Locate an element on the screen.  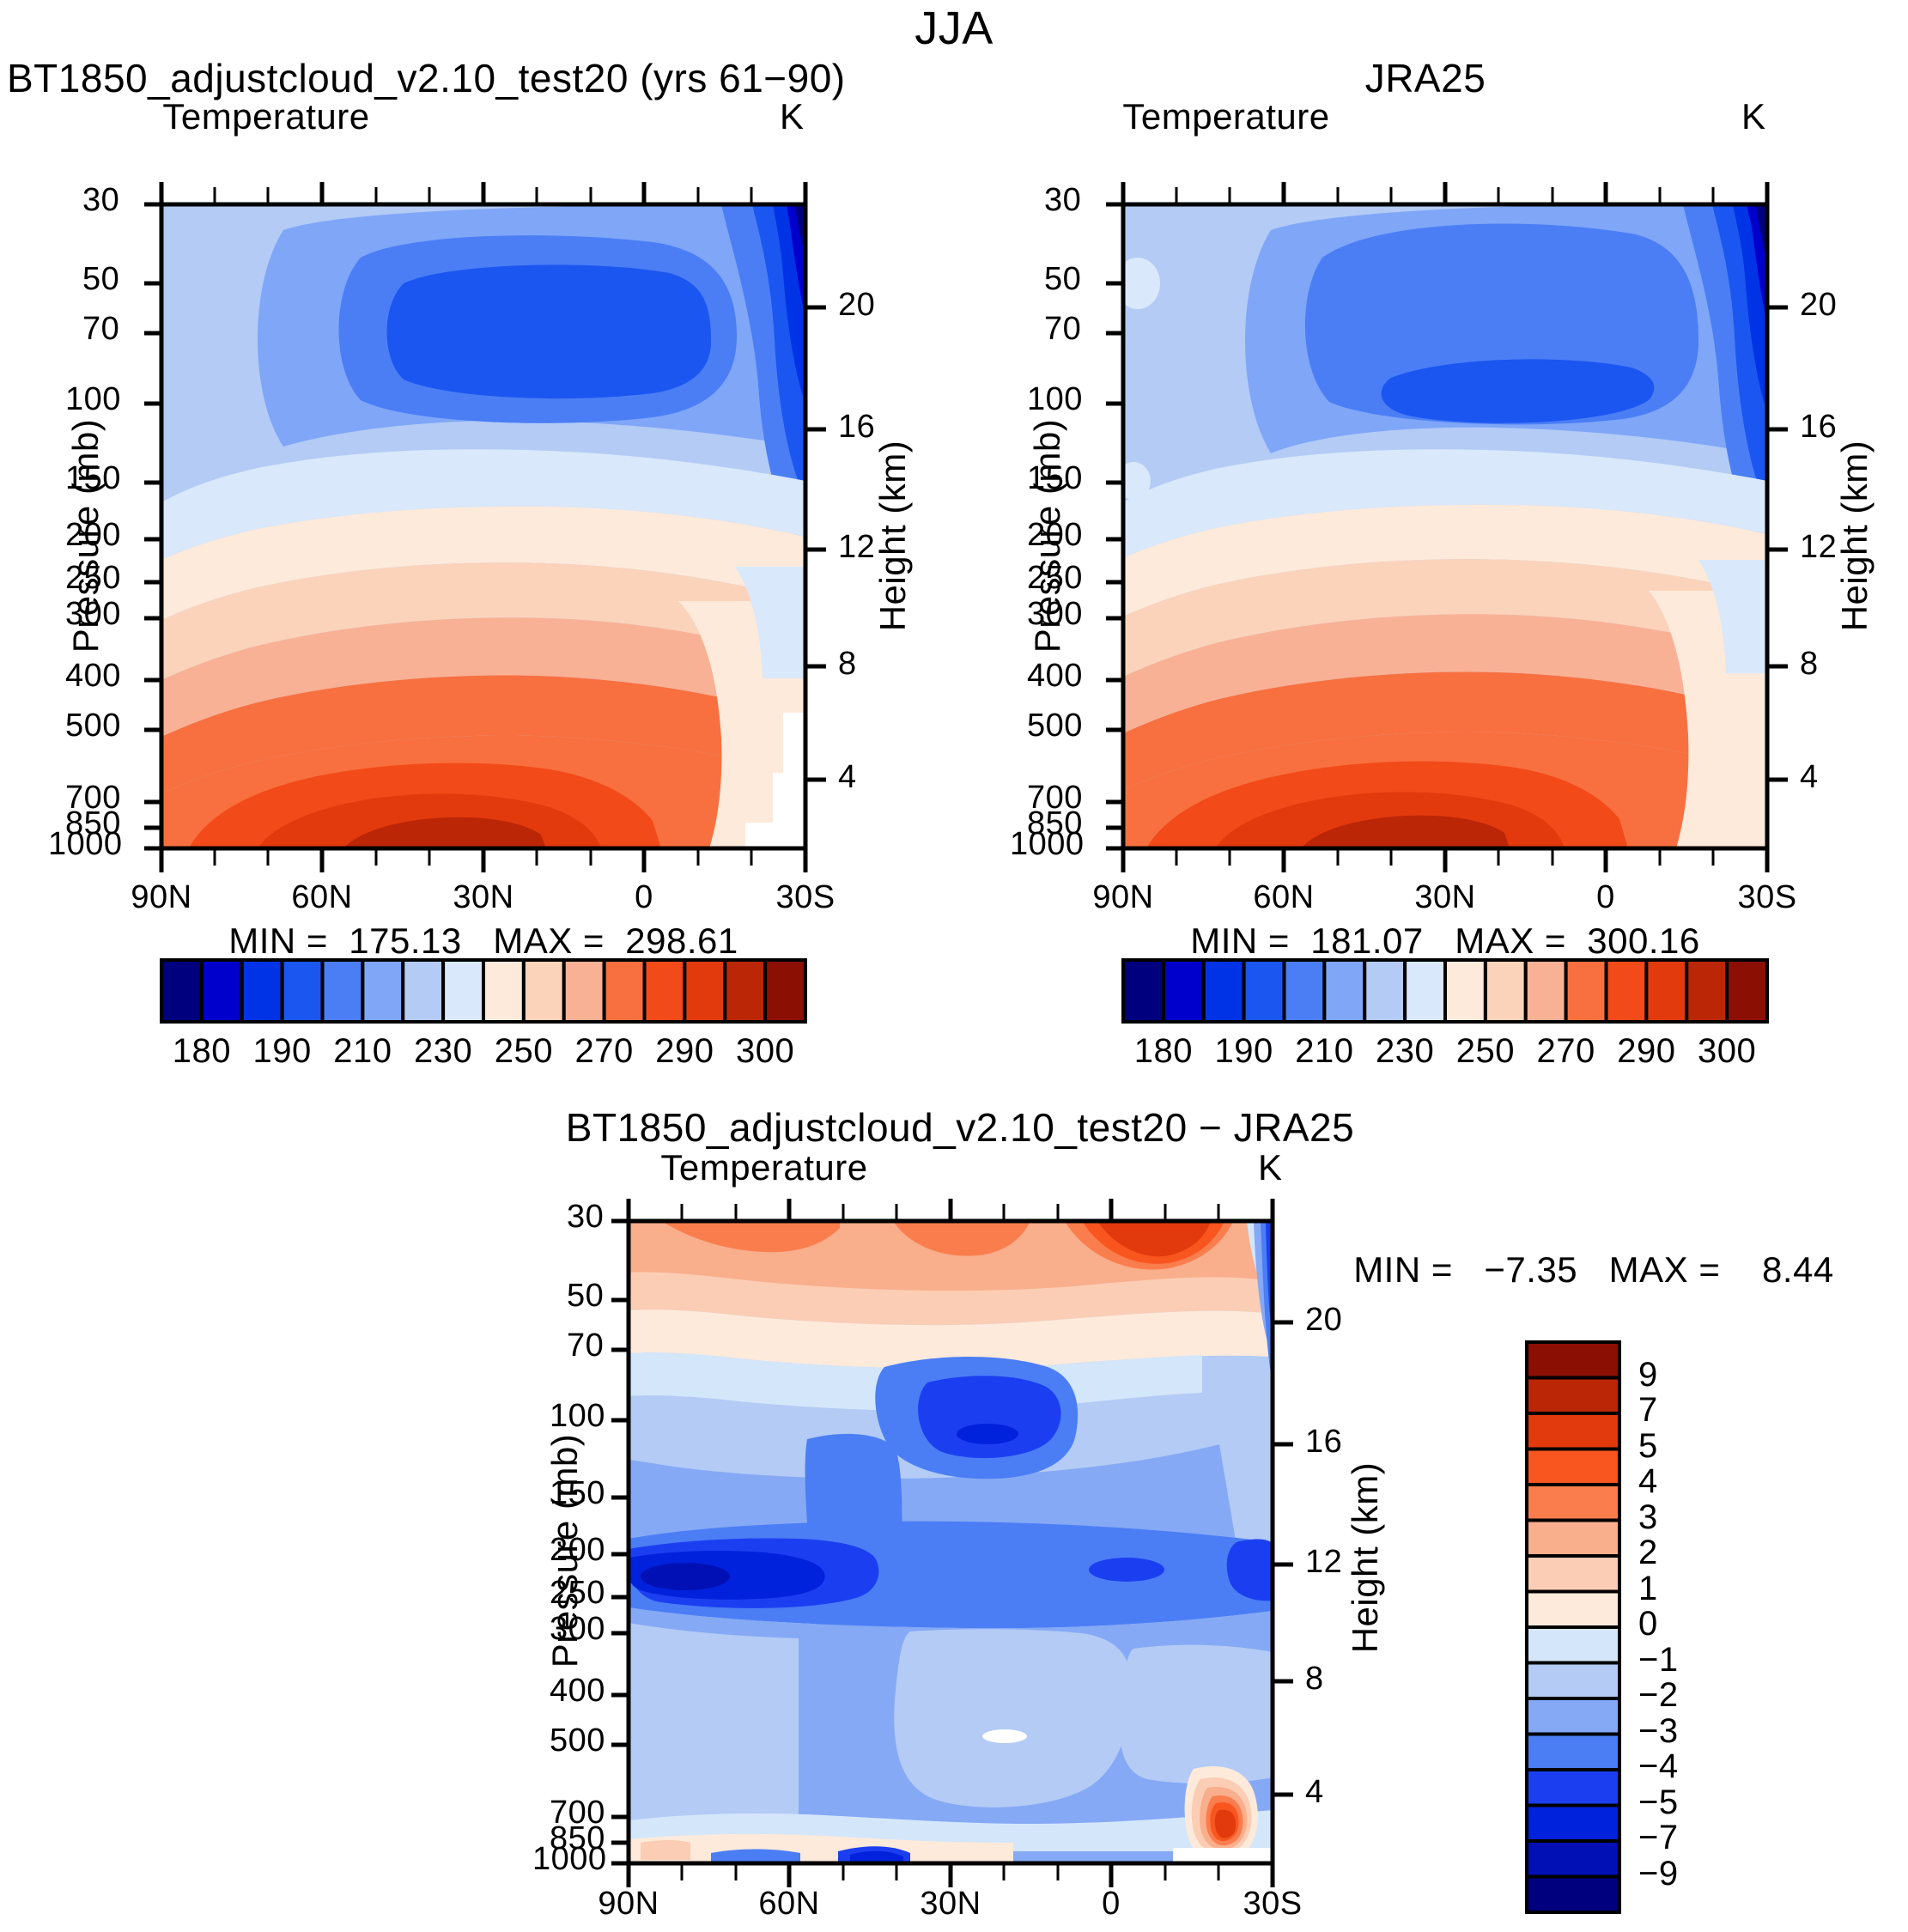
season-title: JJA is located at coordinates (954, 28).